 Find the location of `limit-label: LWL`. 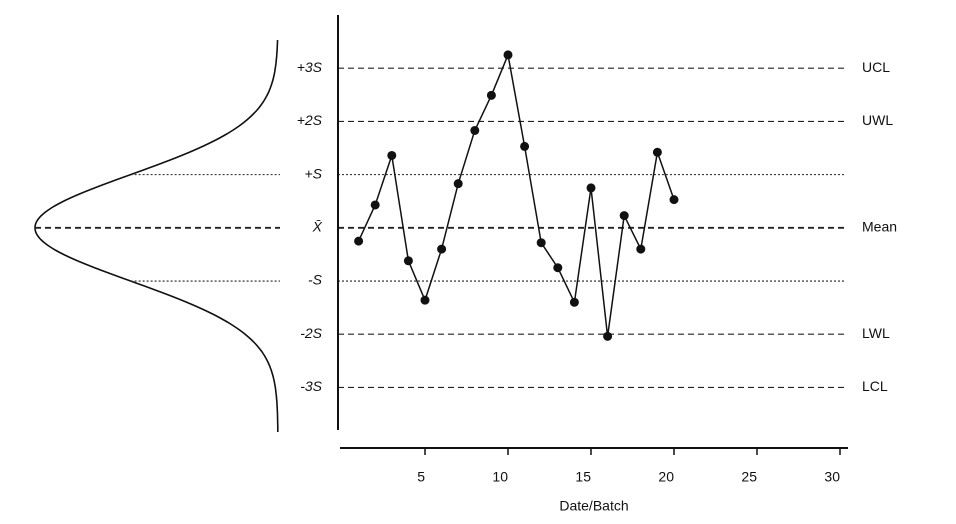

limit-label: LWL is located at coordinates (876, 333).